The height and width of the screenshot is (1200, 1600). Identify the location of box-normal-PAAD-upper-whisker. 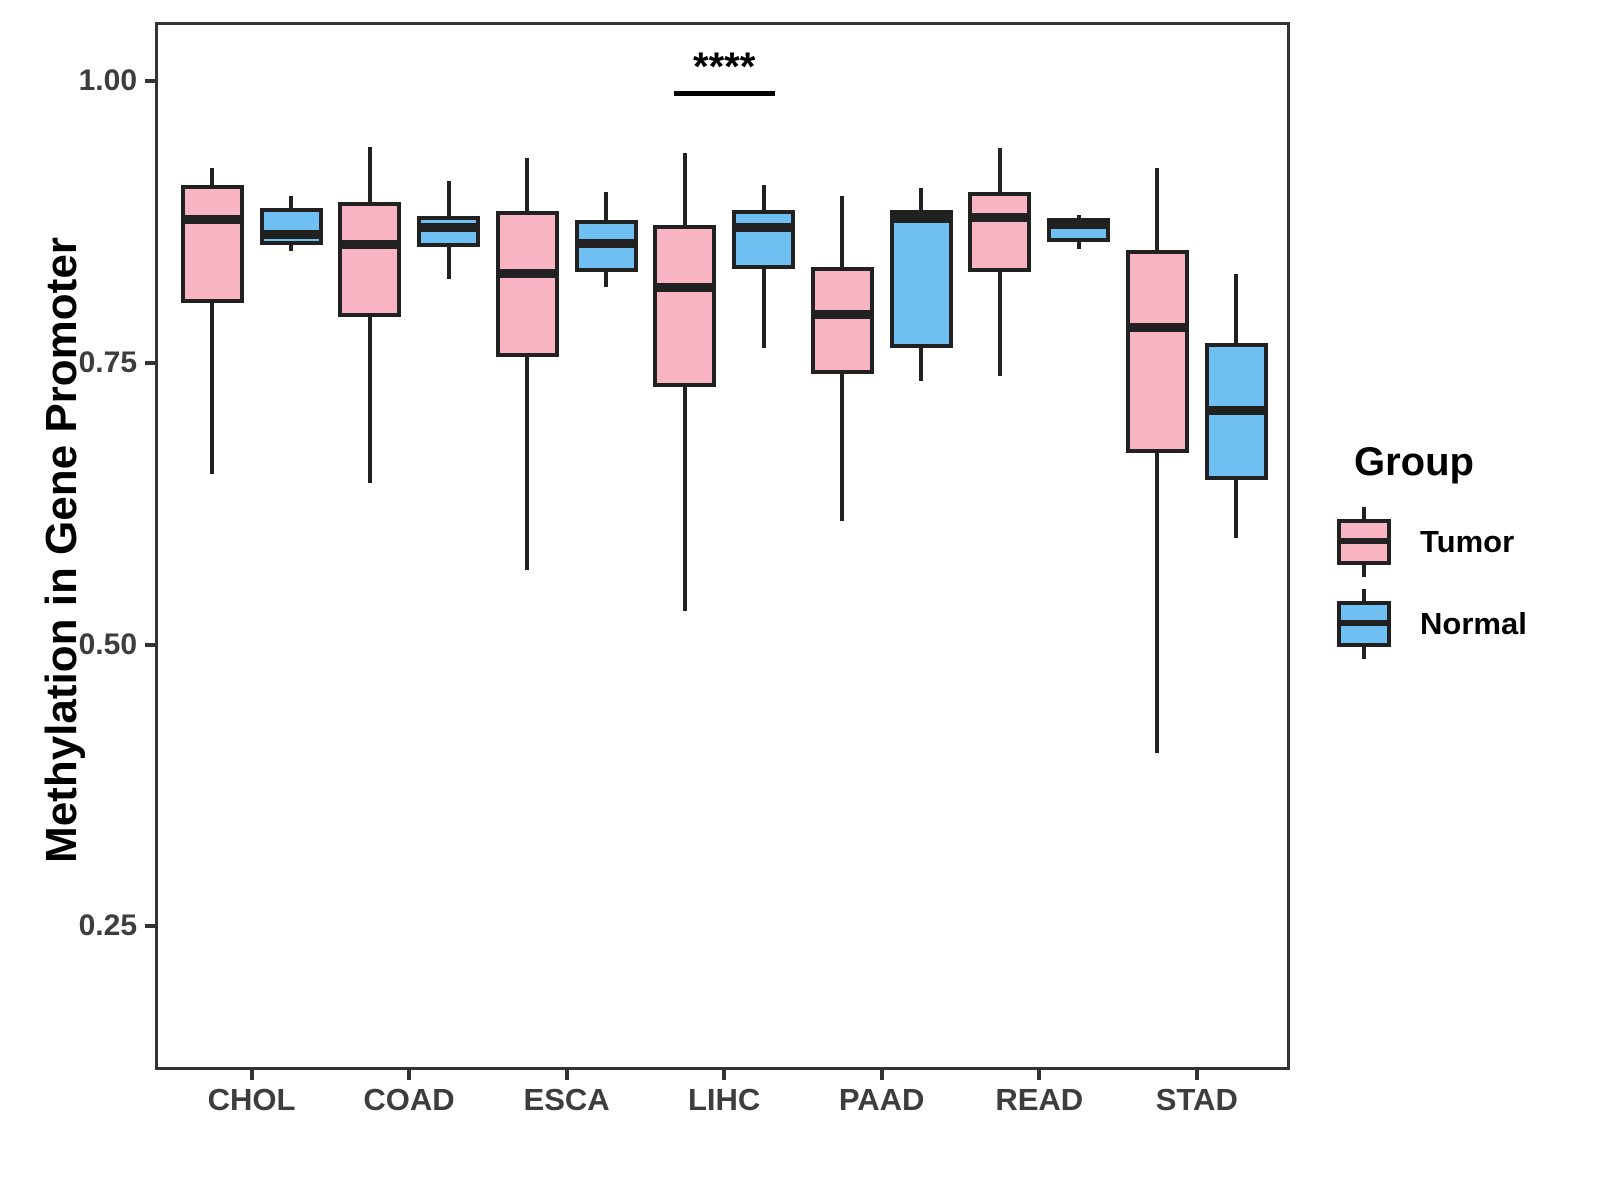
(921, 199).